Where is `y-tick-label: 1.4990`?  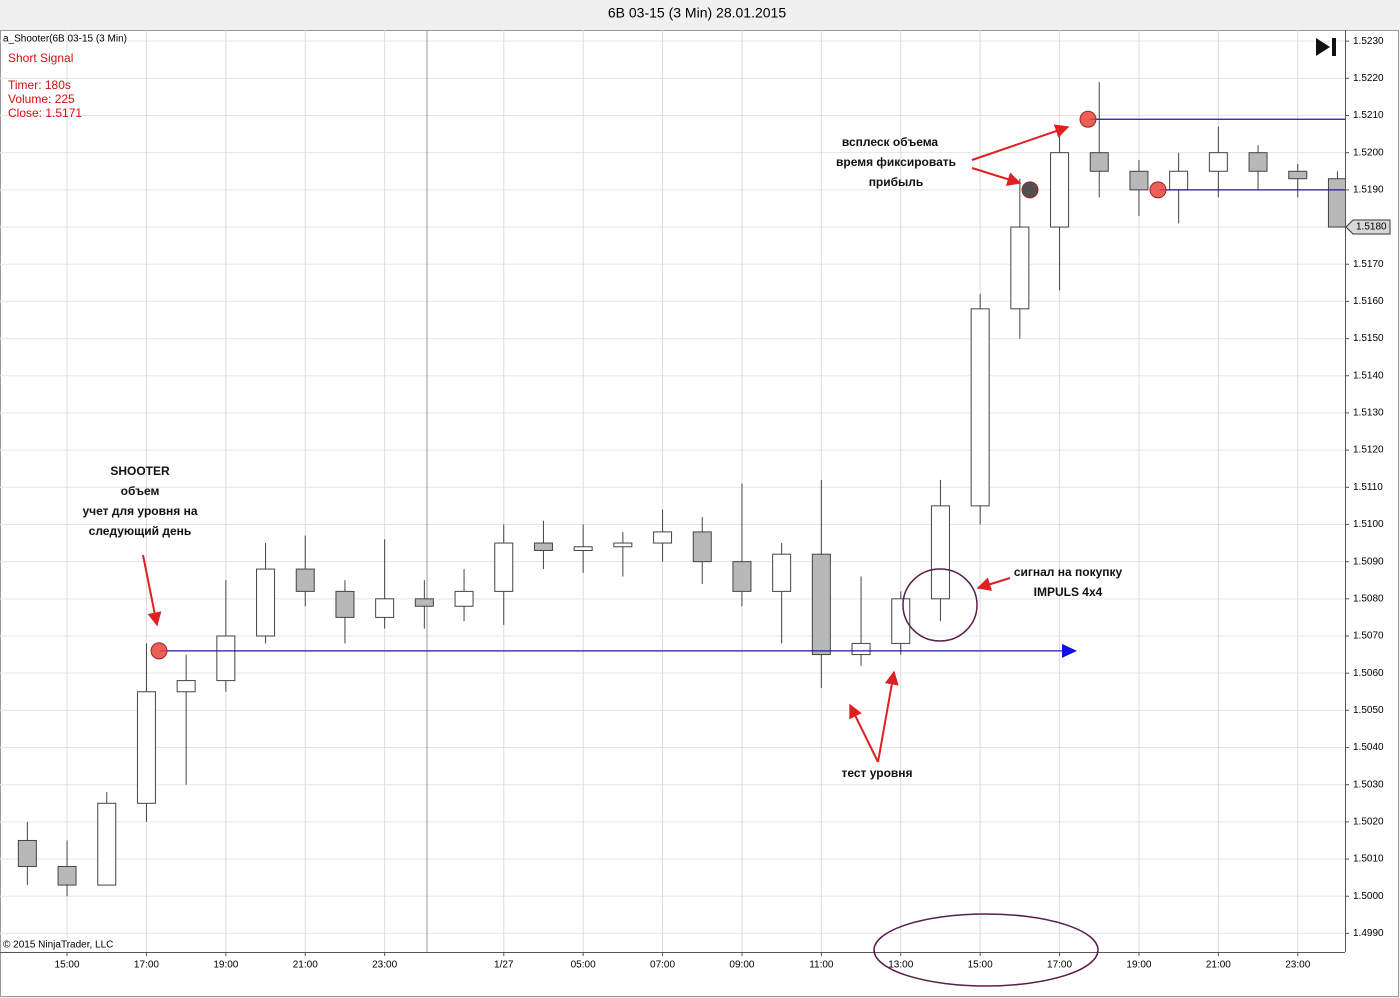 y-tick-label: 1.4990 is located at coordinates (1368, 933).